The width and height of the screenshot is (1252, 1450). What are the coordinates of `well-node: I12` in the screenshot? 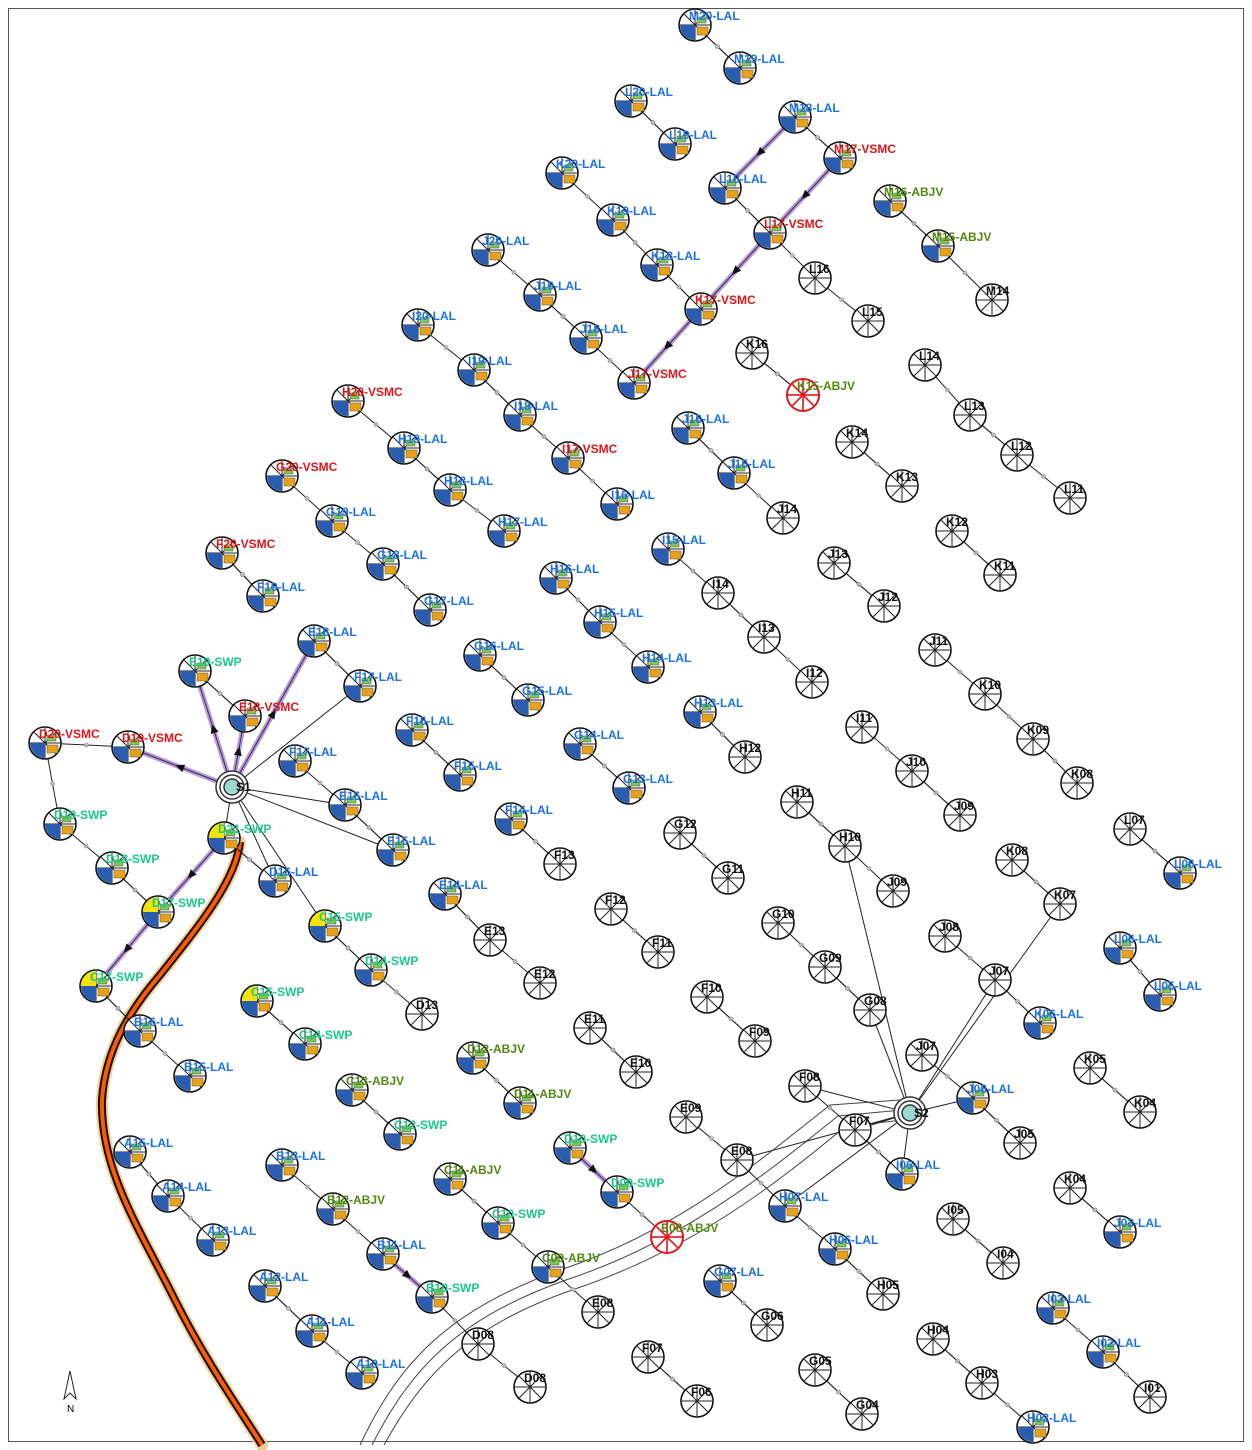 It's located at (812, 682).